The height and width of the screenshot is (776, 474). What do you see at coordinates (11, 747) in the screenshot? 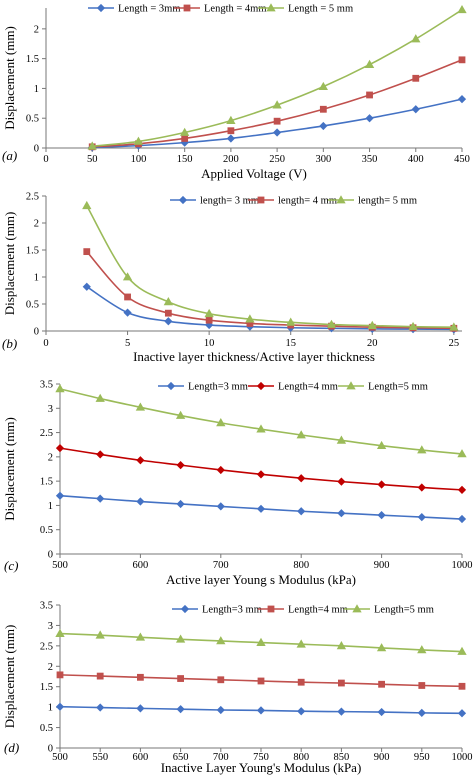
I see `panel-letter: (d)` at bounding box center [11, 747].